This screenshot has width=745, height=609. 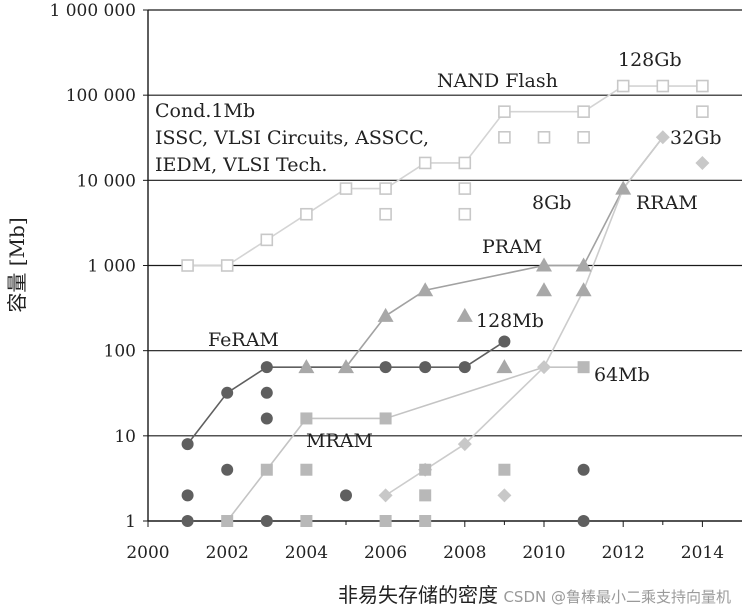 I want to click on pram-capacity-label: 8Gb, so click(x=551, y=203).